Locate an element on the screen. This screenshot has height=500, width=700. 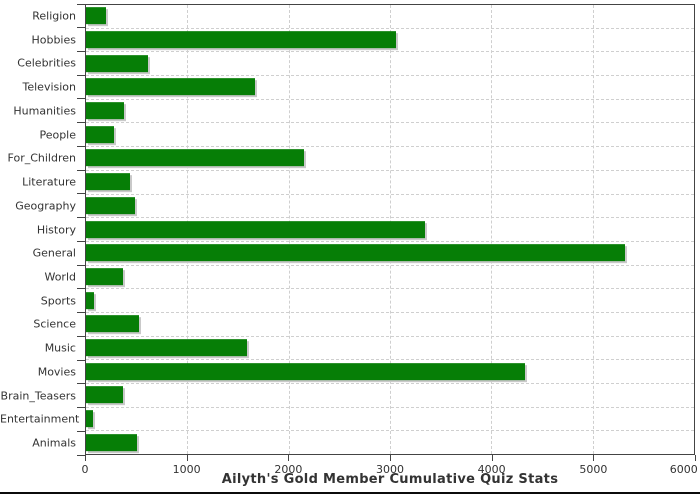
y-axis-label: History is located at coordinates (56, 229).